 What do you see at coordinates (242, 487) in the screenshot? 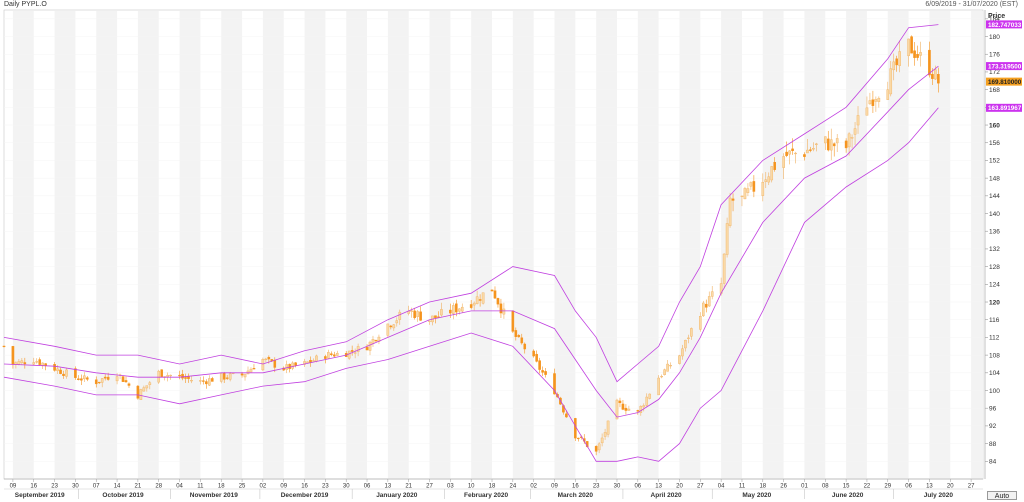
I see `x-tick-label: 25` at bounding box center [242, 487].